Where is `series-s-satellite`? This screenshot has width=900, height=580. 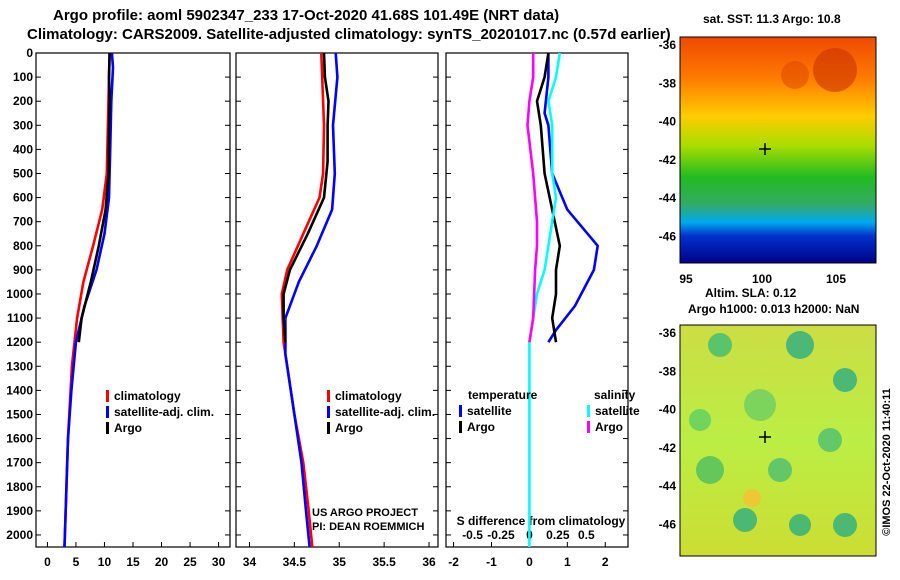
series-s-satellite is located at coordinates (545, 299).